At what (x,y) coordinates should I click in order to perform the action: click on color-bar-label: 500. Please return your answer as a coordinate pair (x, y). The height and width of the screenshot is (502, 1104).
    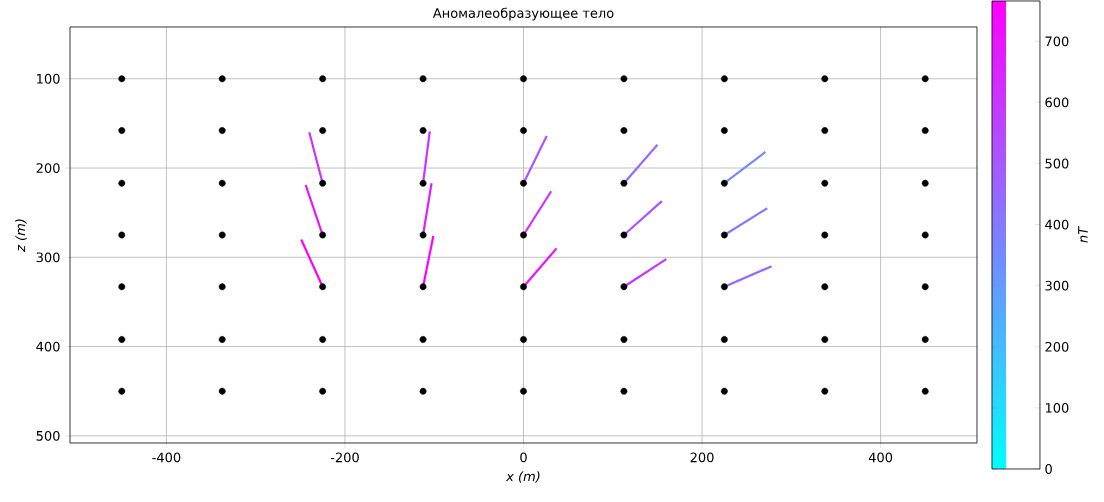
    Looking at the image, I should click on (1057, 163).